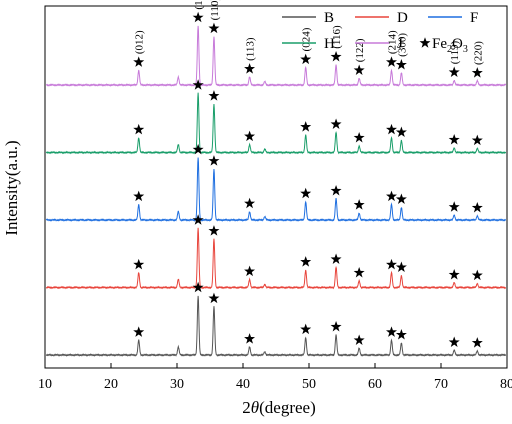  Describe the element at coordinates (275, 377) in the screenshot. I see `tick-layer: 10 20 30 40 50 60 70 80` at that location.